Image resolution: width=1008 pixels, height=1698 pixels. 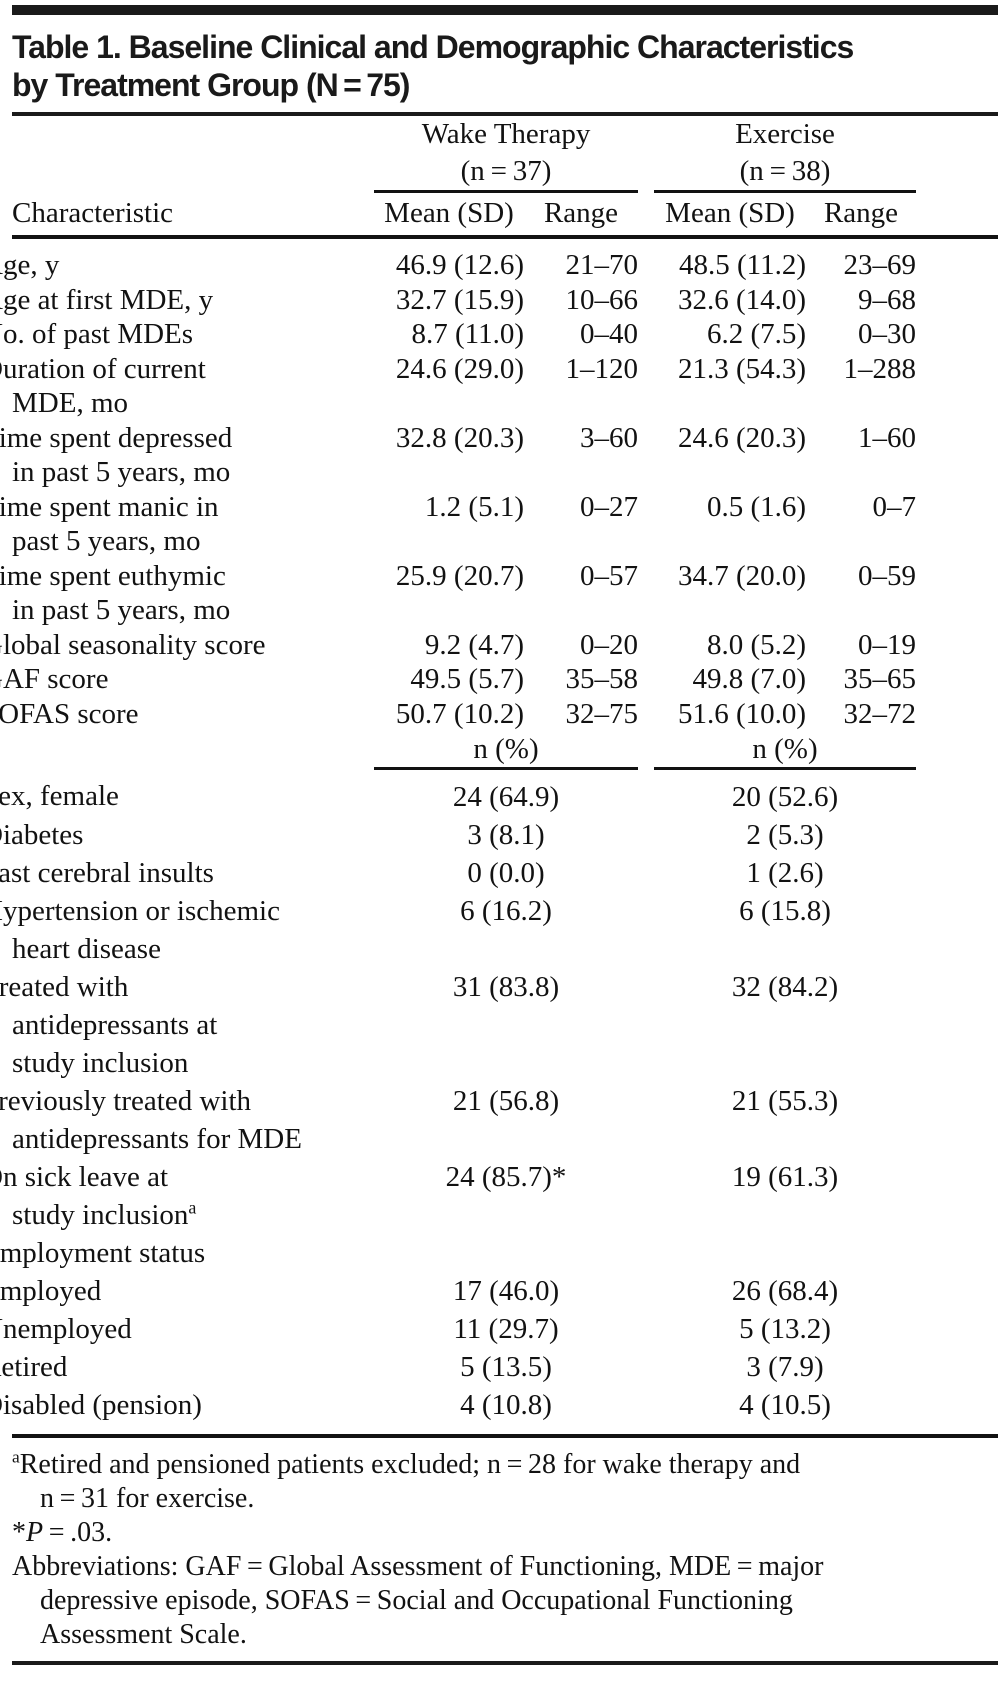 I want to click on wt-count, so click(x=506, y=1253).